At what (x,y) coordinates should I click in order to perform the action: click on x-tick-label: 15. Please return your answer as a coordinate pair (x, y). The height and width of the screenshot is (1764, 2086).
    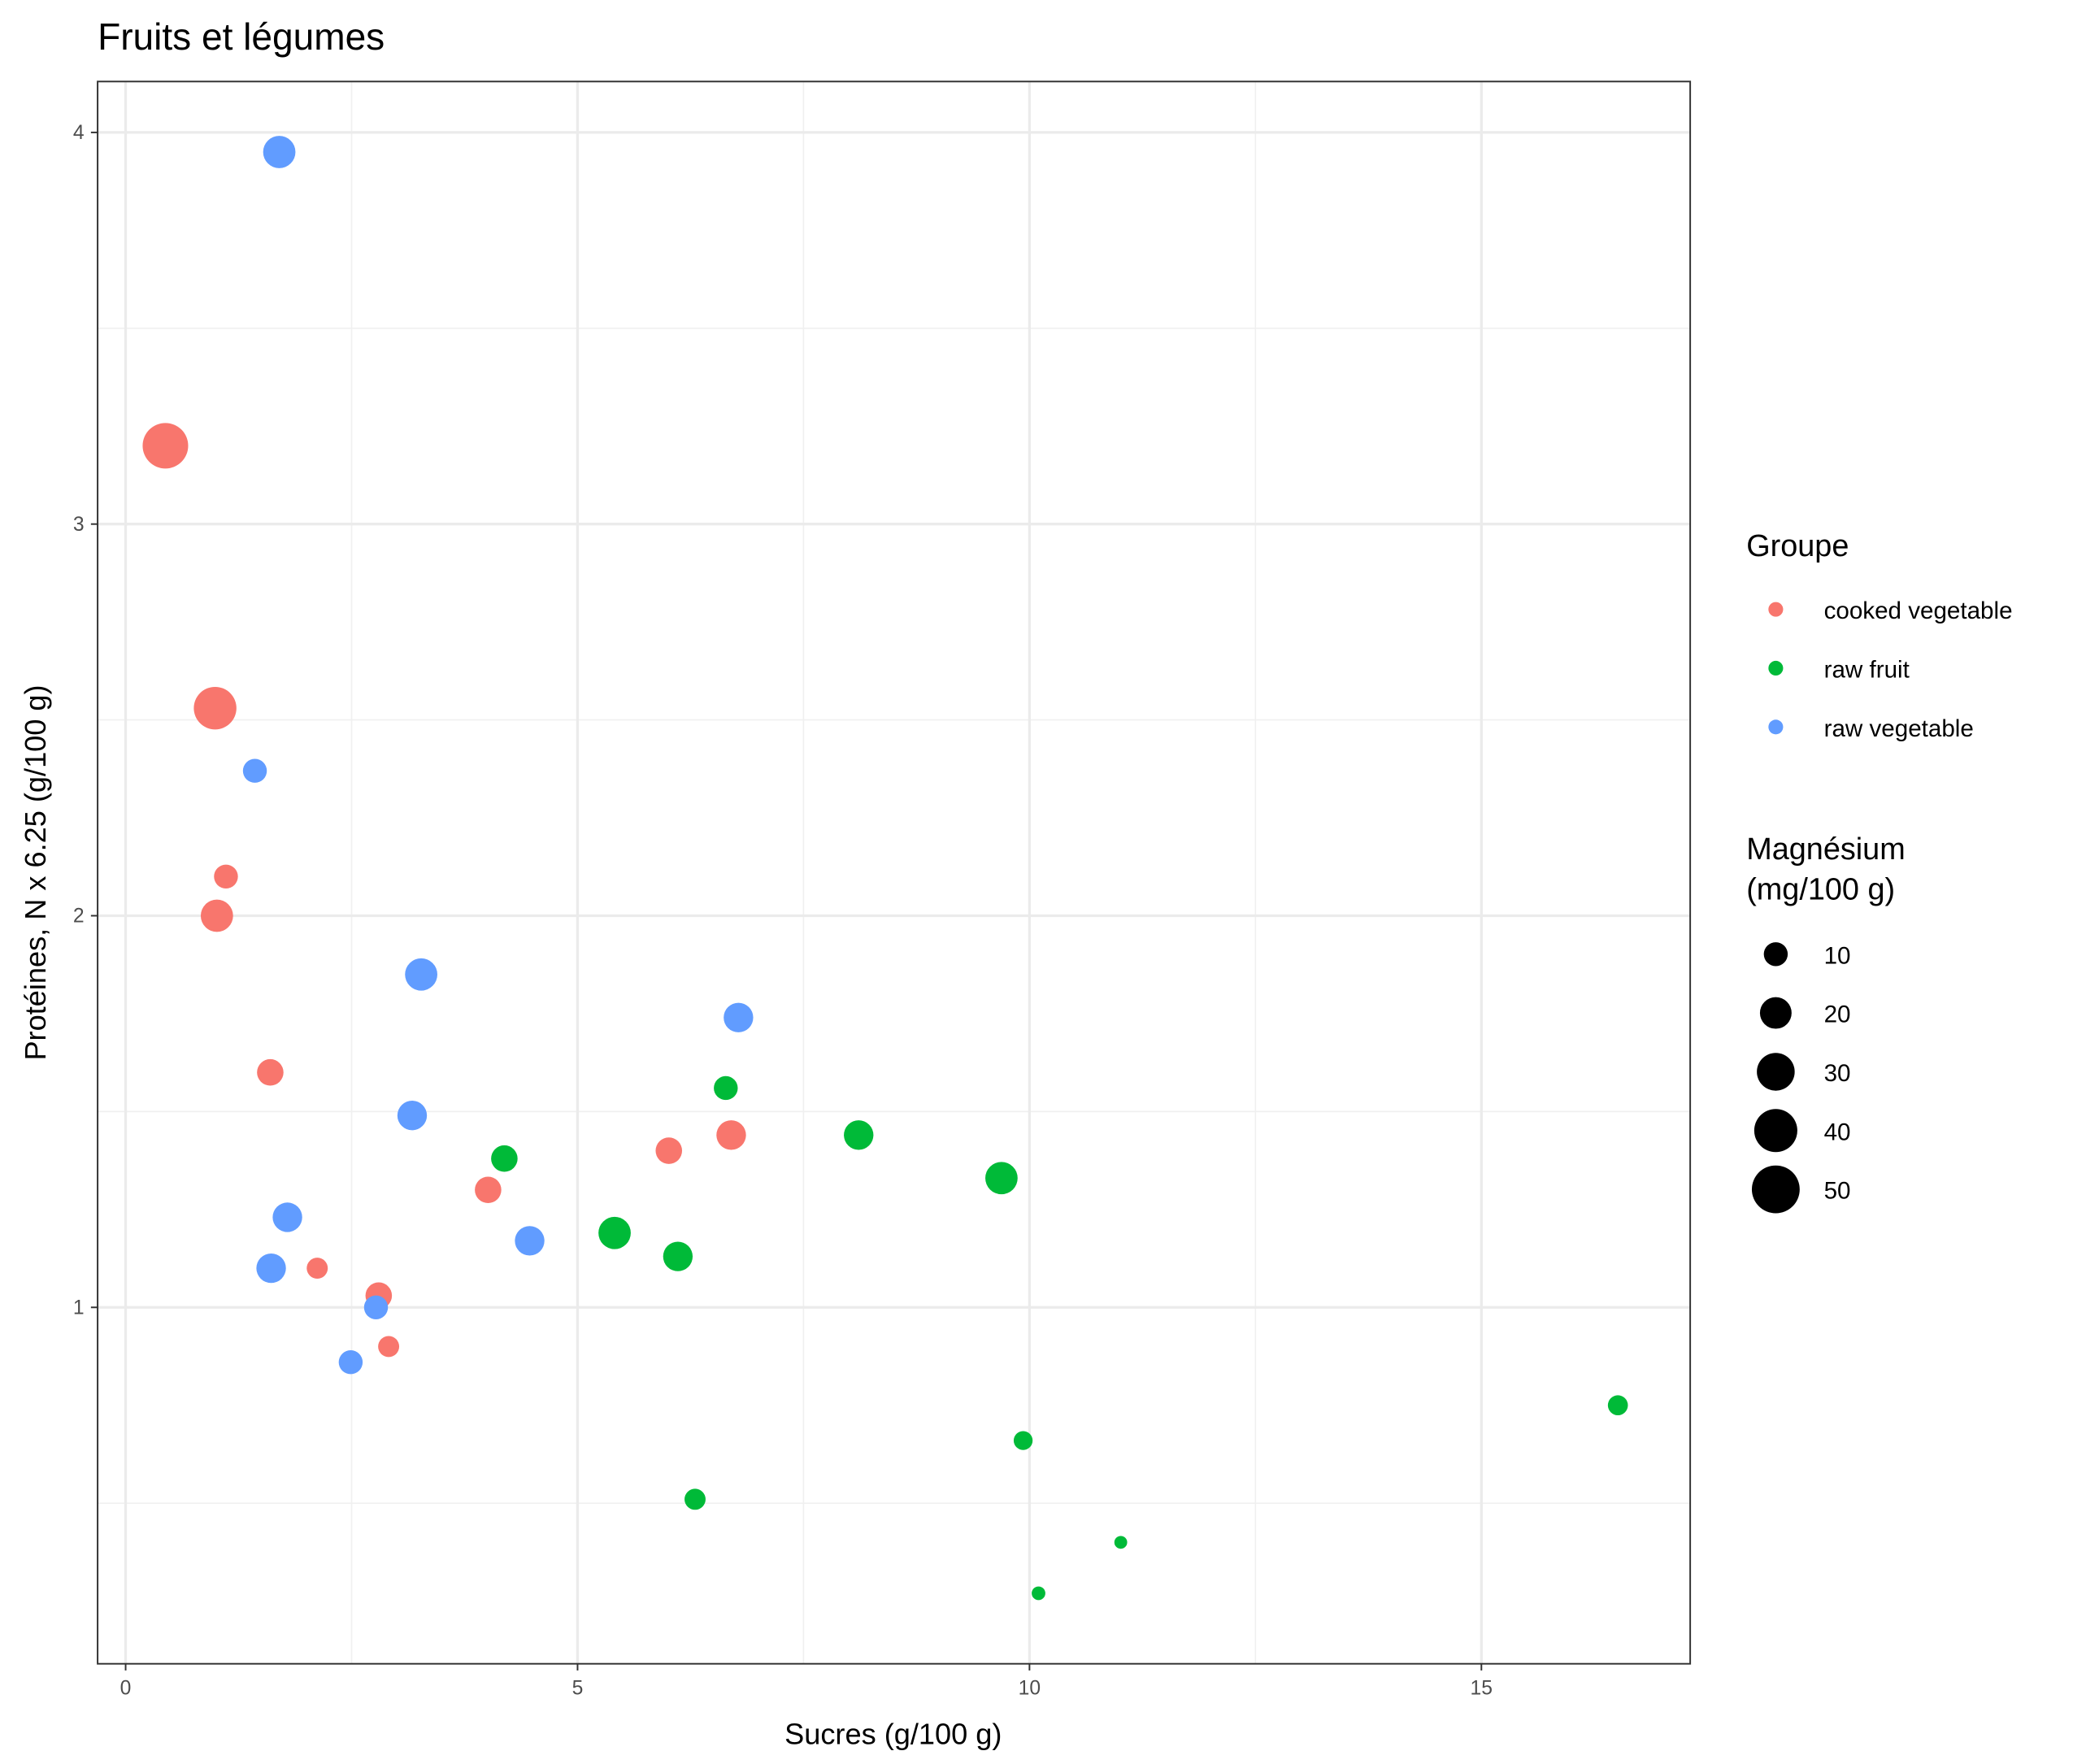
    Looking at the image, I should click on (1482, 1689).